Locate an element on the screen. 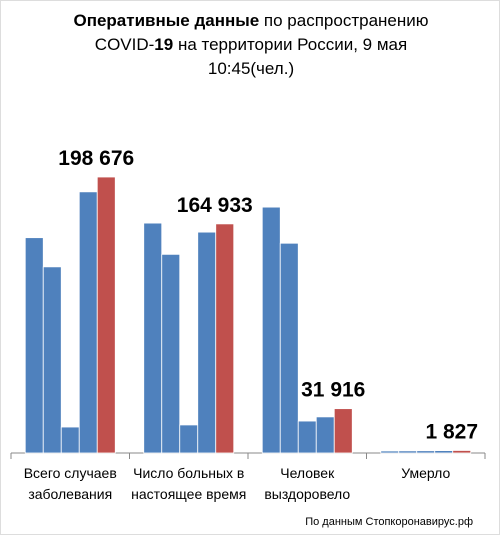  source: По данным Стопкоронавирус.рф is located at coordinates (389, 522).